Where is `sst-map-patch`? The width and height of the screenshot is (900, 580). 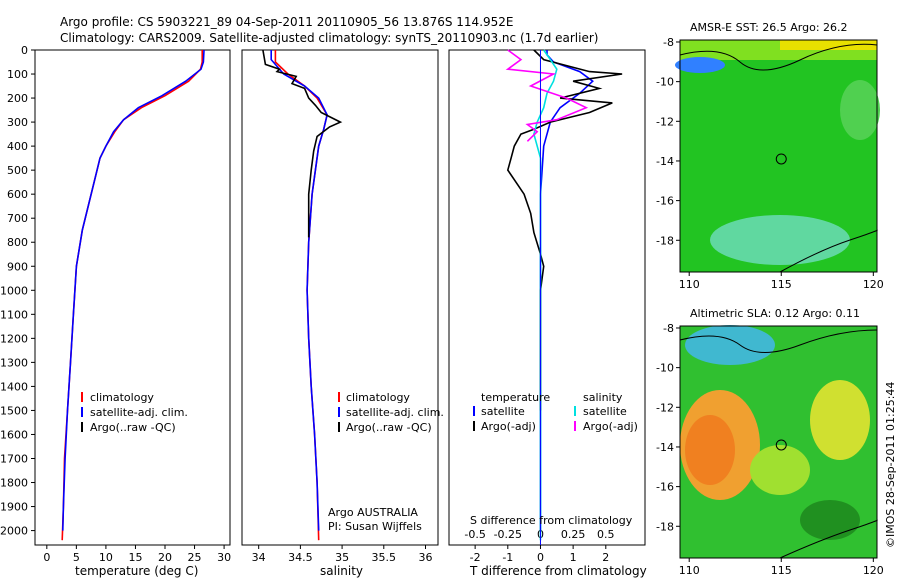 sst-map-patch is located at coordinates (860, 110).